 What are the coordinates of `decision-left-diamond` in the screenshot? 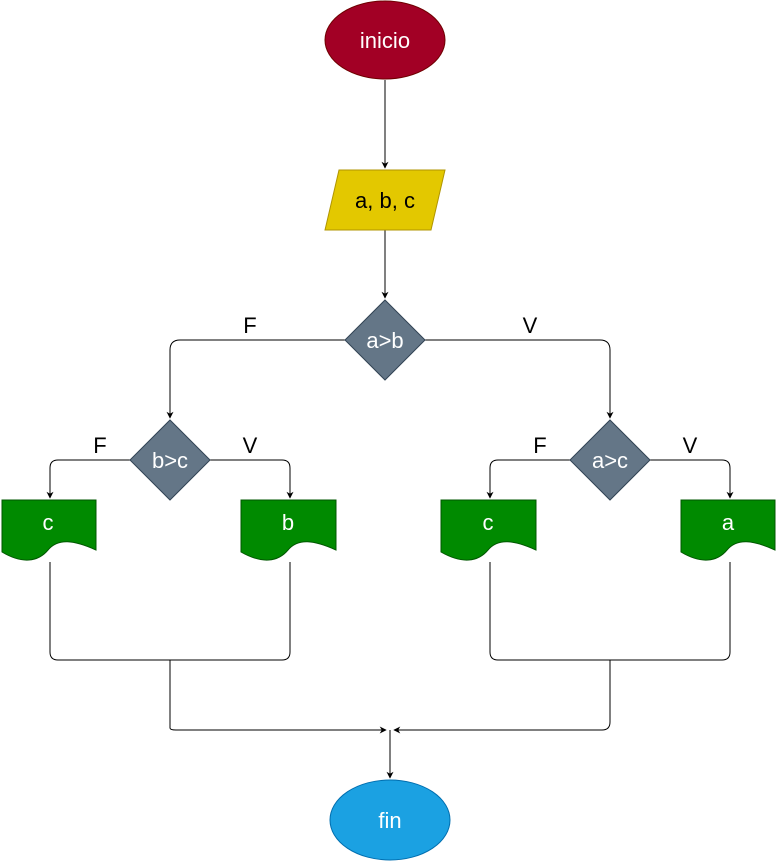 It's located at (170, 460).